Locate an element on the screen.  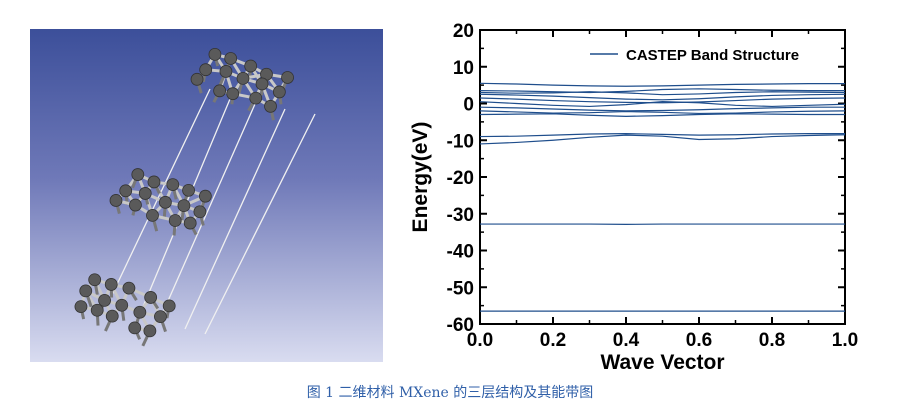
y-tick-label: -50 is located at coordinates (460, 288).